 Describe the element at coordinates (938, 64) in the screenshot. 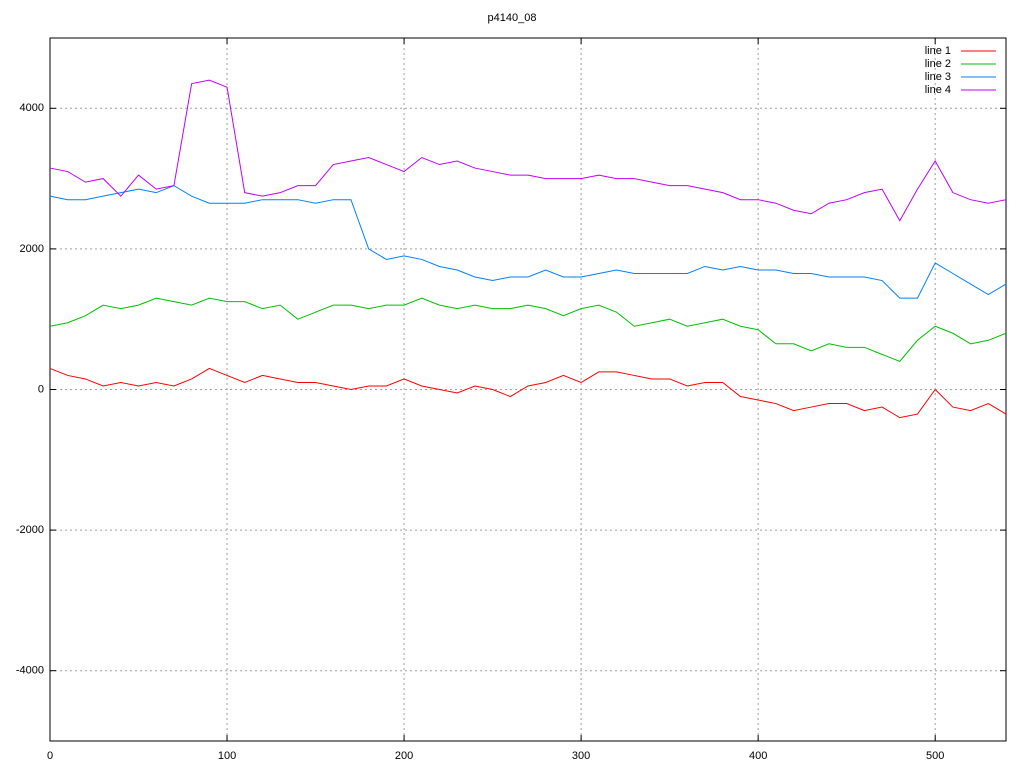

I see `legend-label: line 2` at that location.